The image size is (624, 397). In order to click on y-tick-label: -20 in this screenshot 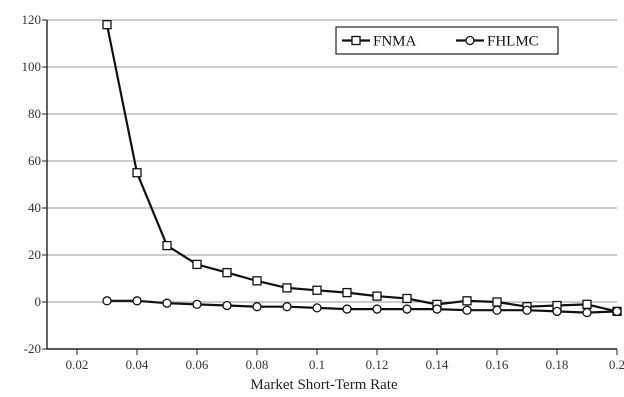, I will do `click(32, 348)`.